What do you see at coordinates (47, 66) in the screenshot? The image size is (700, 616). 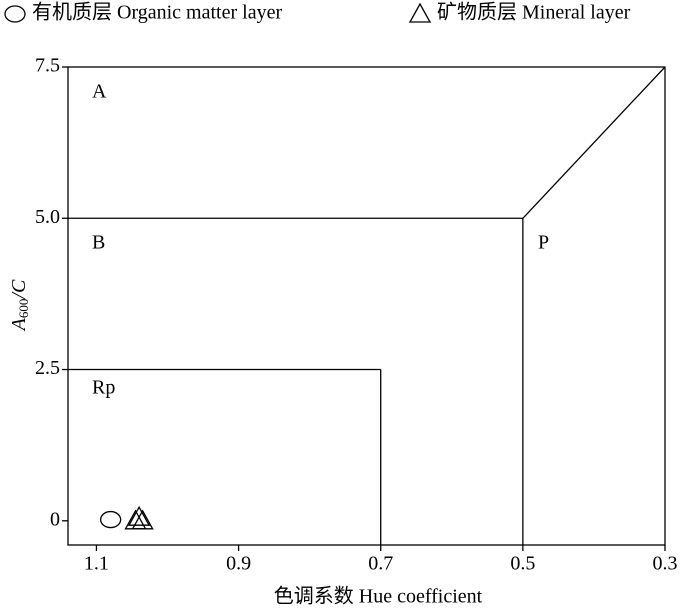 I see `y-tick-label: 7.5` at bounding box center [47, 66].